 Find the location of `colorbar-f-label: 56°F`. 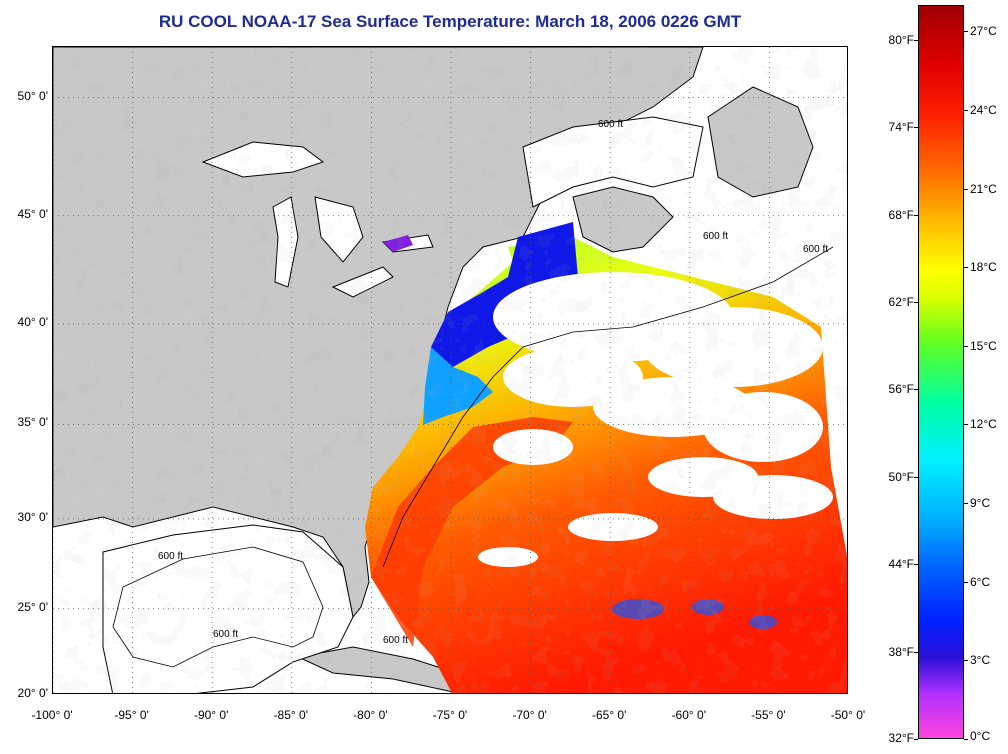

colorbar-f-label: 56°F is located at coordinates (901, 389).